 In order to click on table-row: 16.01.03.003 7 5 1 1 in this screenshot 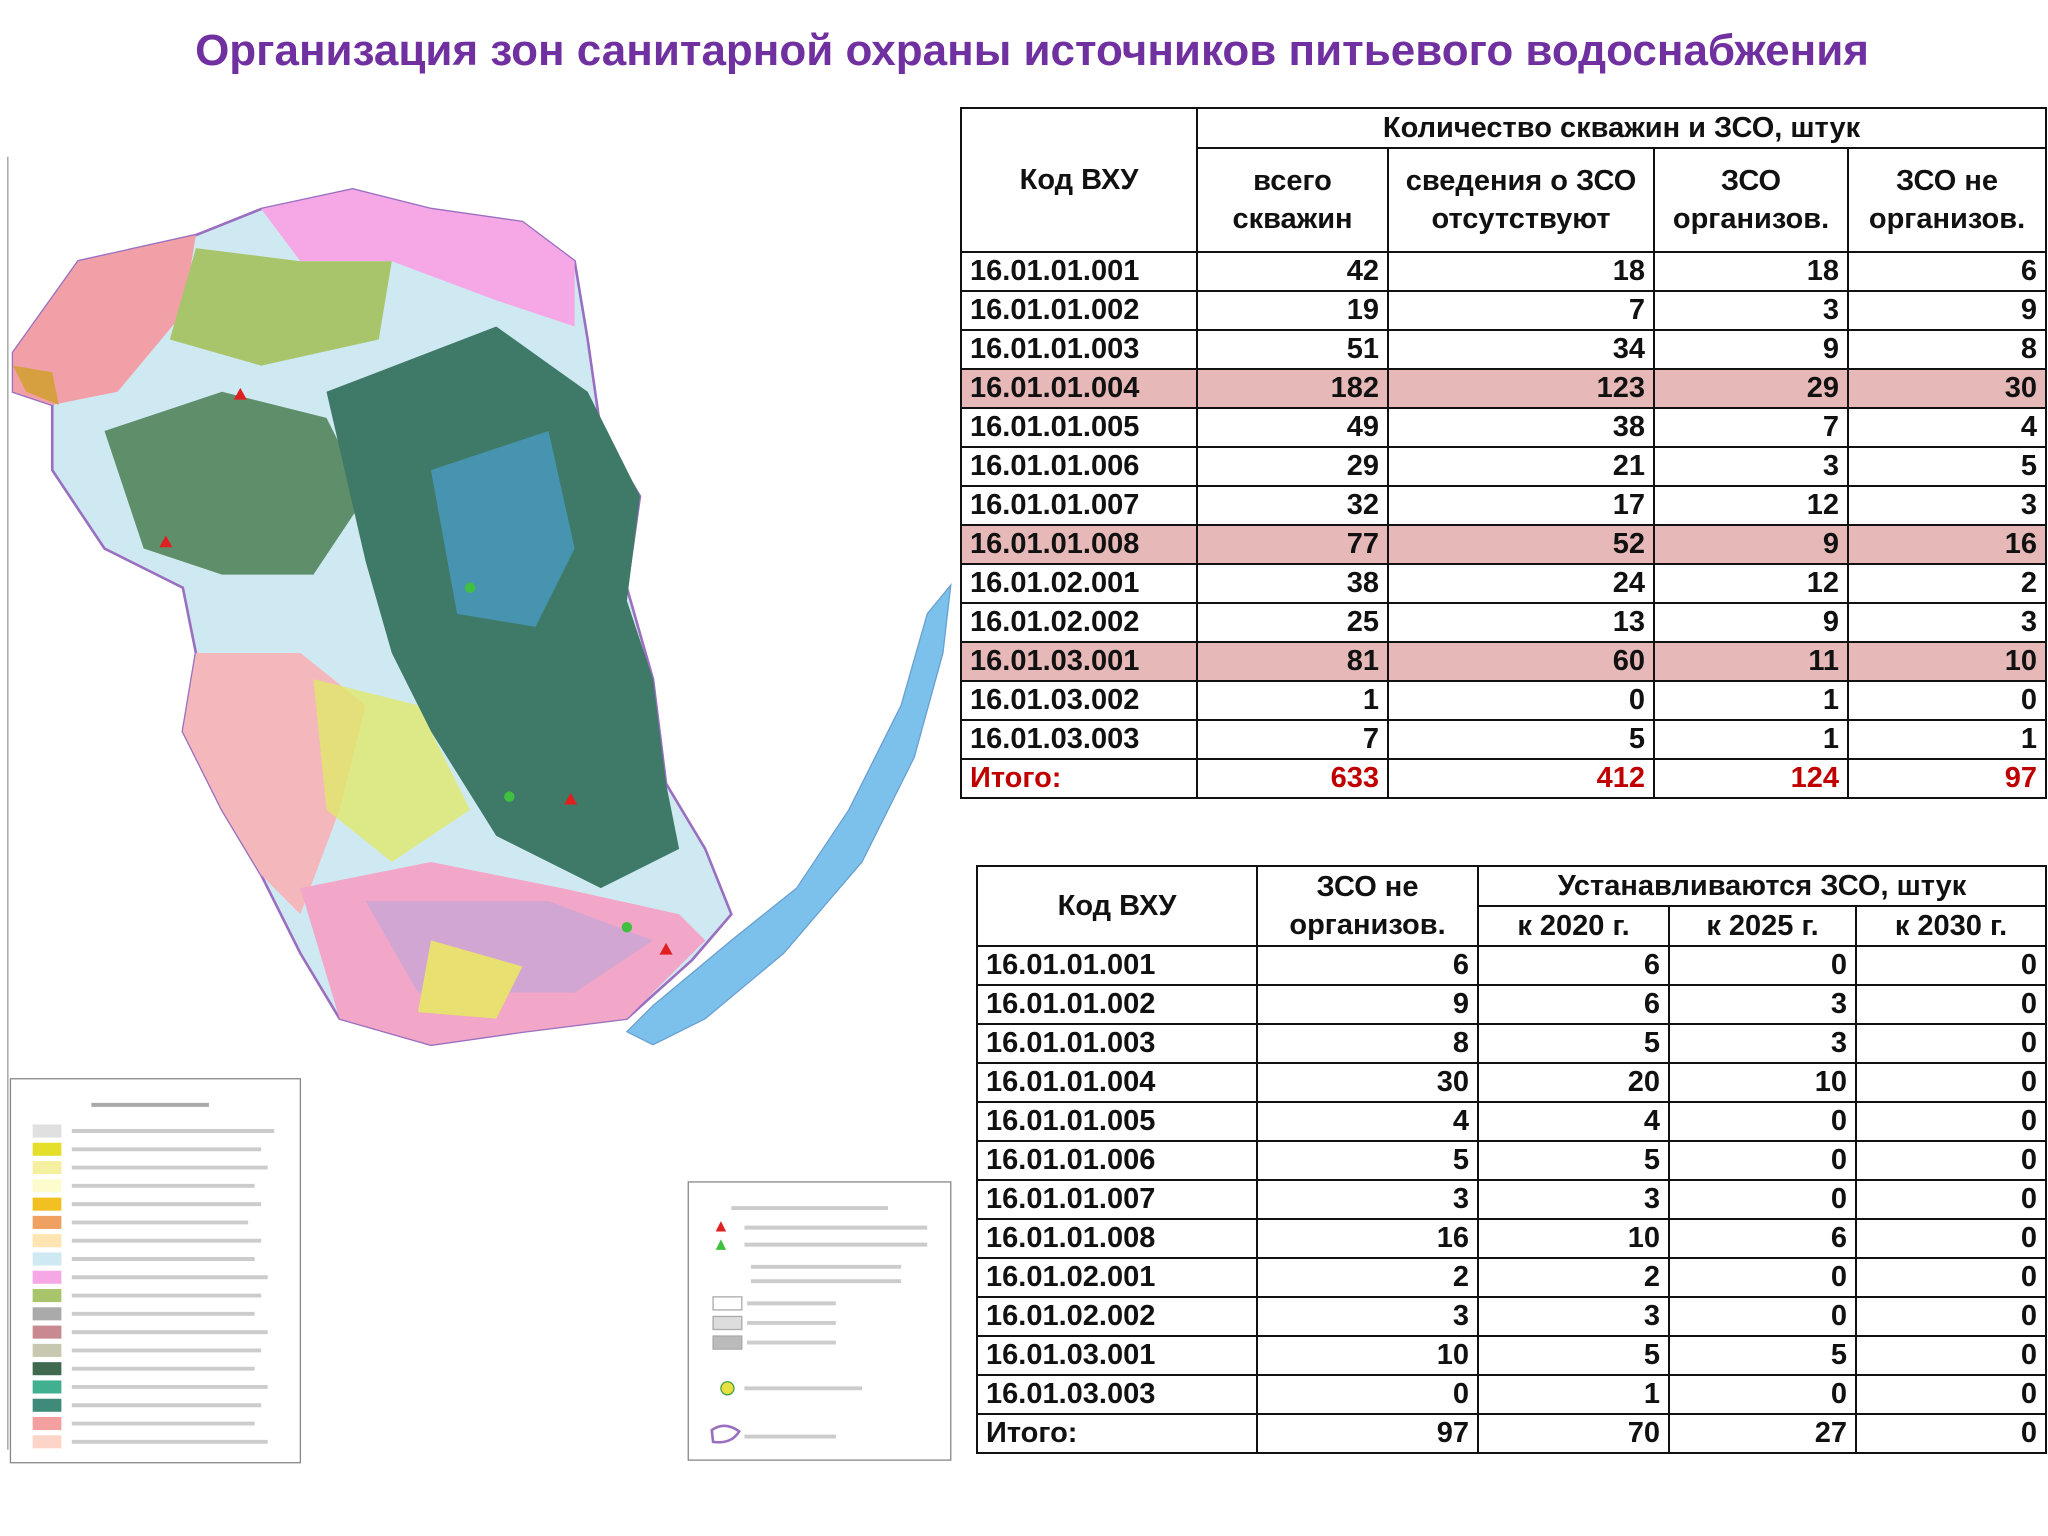, I will do `click(1504, 739)`.